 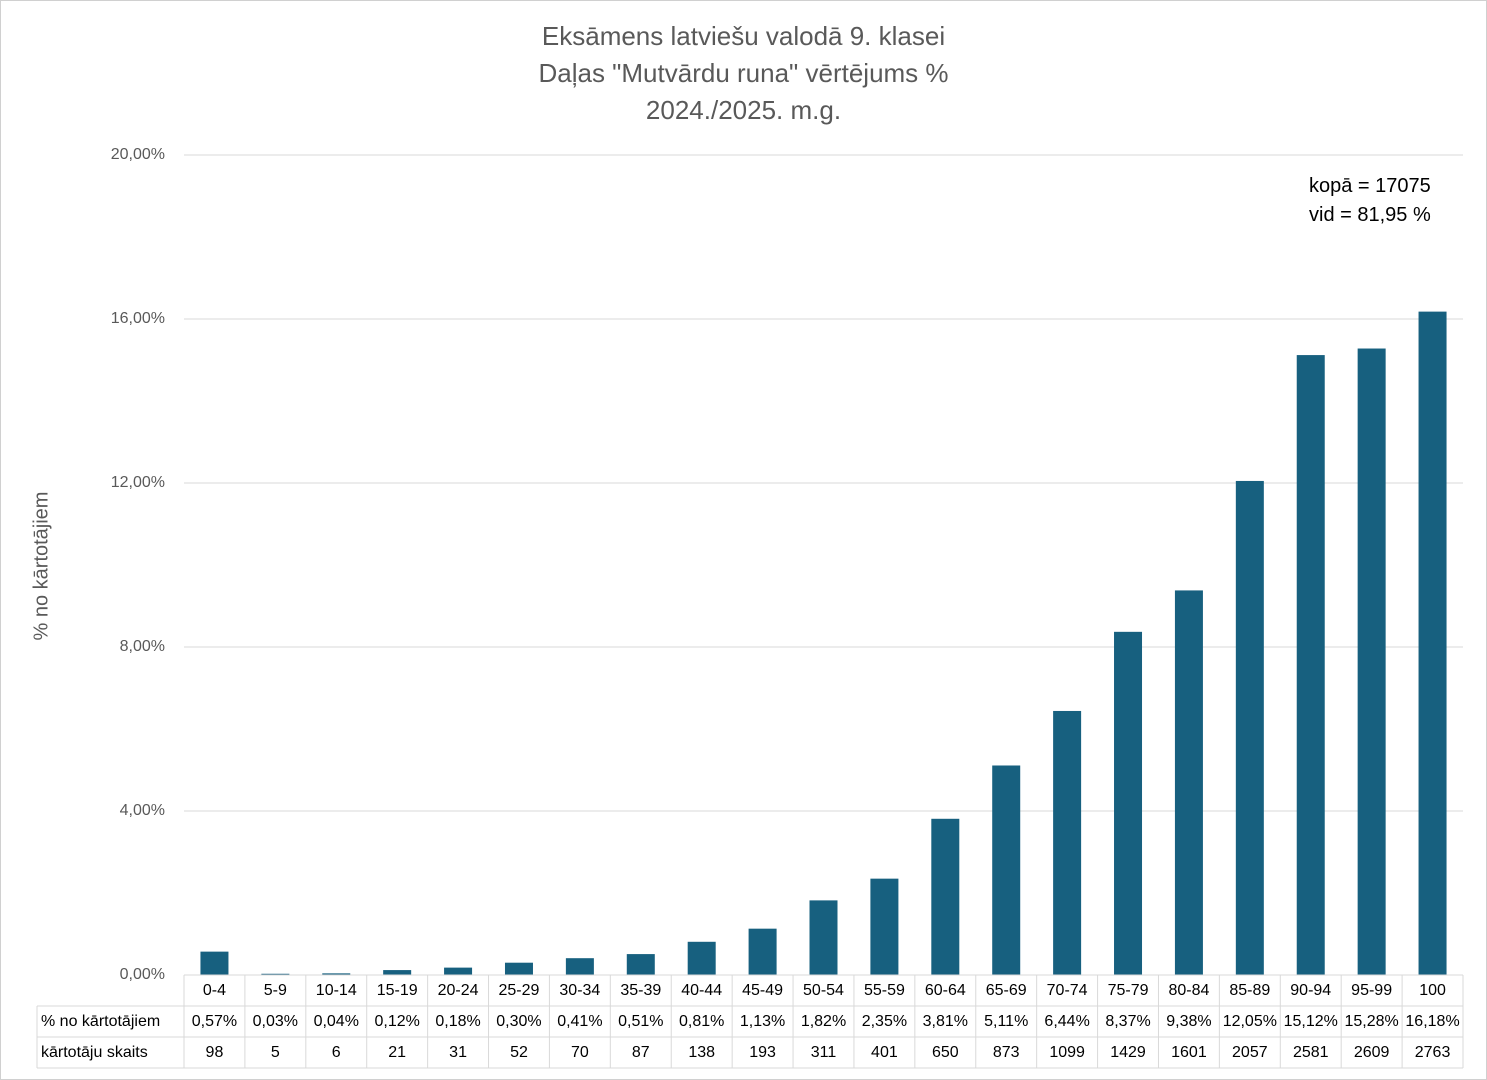 I want to click on x-tick-label: 95-99, so click(x=1371, y=990).